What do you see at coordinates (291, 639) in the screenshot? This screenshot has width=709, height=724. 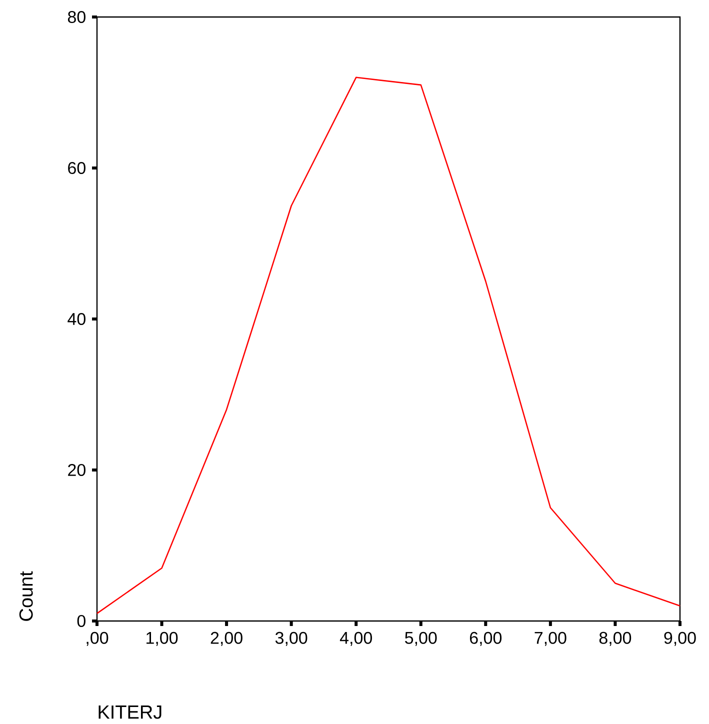 I see `x-tick-label: 3,00` at bounding box center [291, 639].